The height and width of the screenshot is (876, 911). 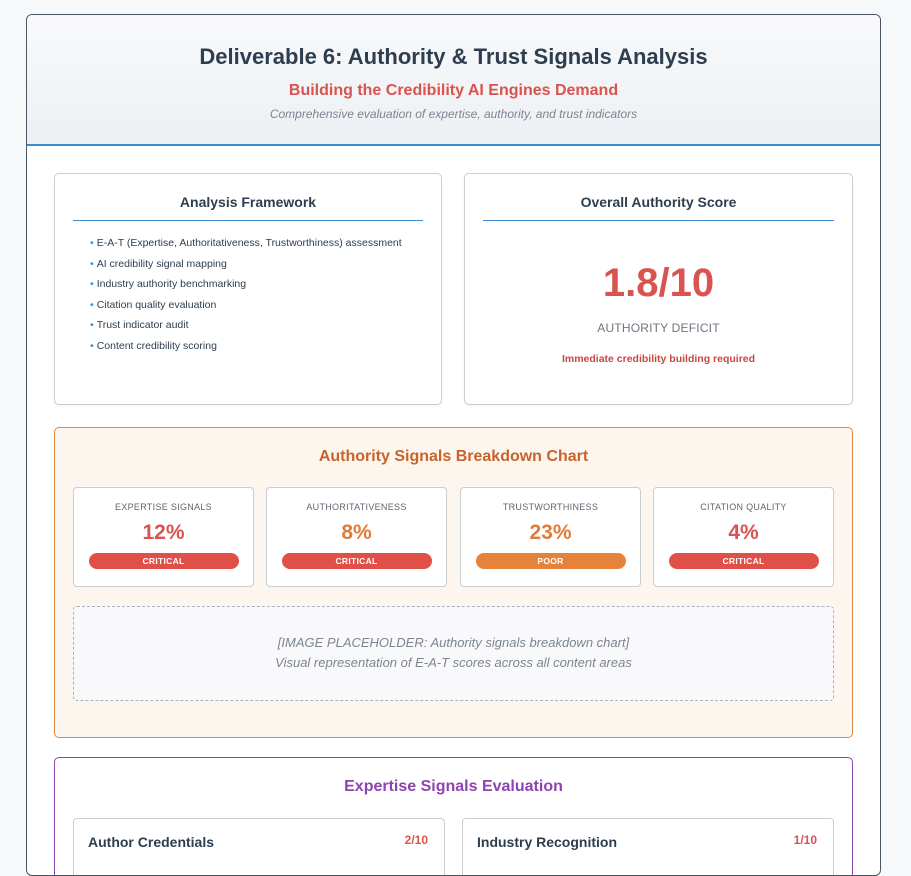 I want to click on industry-recognition-card: Industry Recognition 1/10, so click(x=648, y=846).